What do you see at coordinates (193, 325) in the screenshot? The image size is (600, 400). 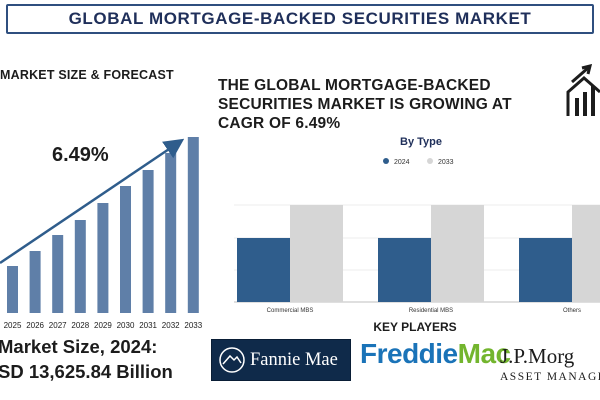 I see `forecast-tick-label: 2033` at bounding box center [193, 325].